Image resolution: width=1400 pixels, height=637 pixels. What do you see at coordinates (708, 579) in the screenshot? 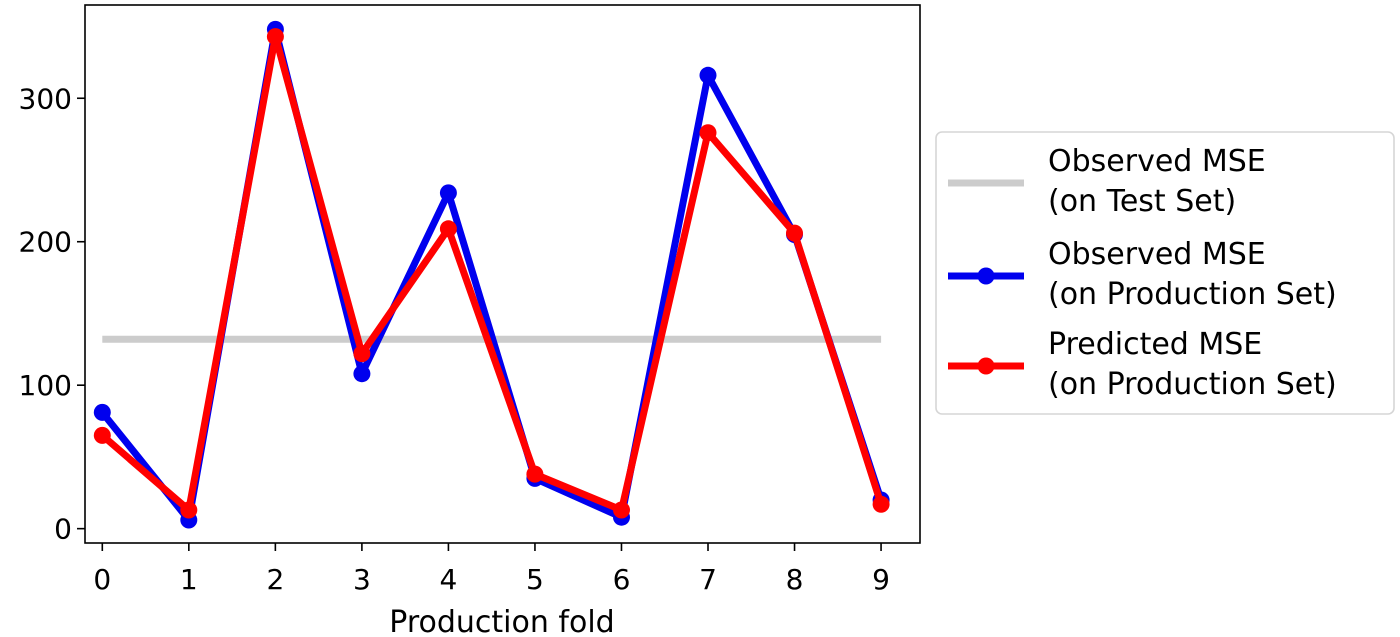
I see `x-tick-label-7: 7` at bounding box center [708, 579].